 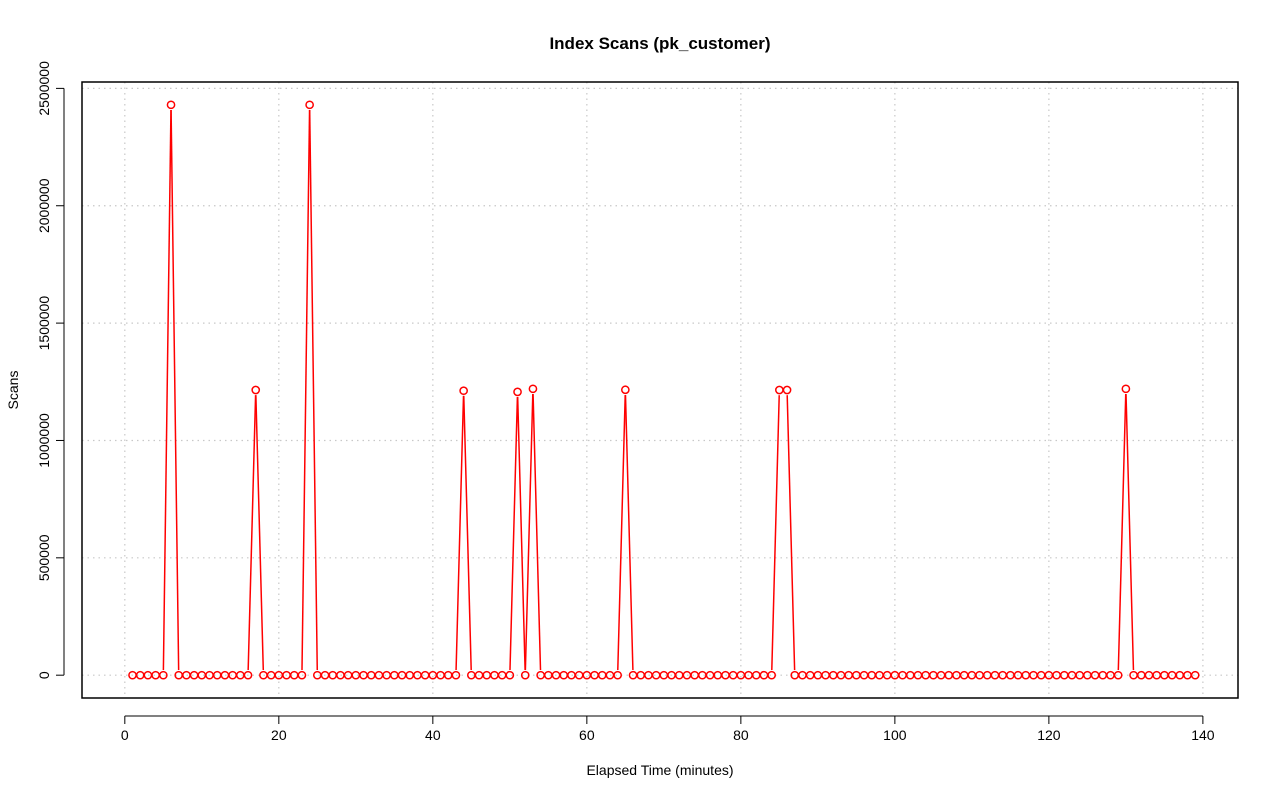 What do you see at coordinates (44, 88) in the screenshot?
I see `y-tick-label: 2500000` at bounding box center [44, 88].